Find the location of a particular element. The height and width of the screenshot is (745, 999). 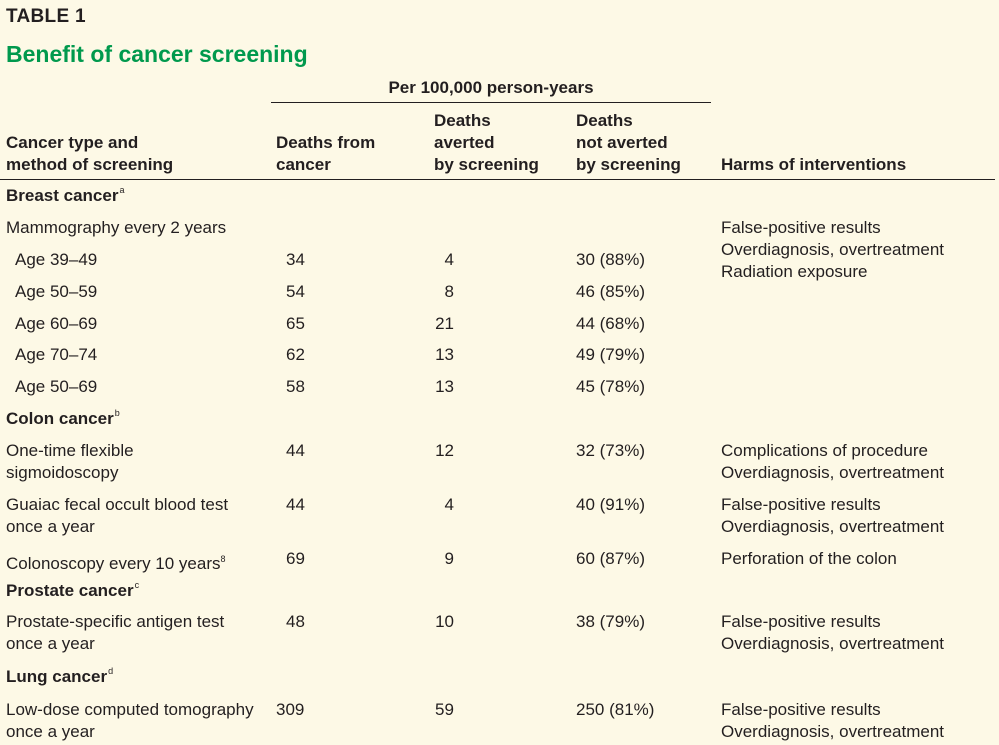

averted-value: 9 is located at coordinates (449, 558).